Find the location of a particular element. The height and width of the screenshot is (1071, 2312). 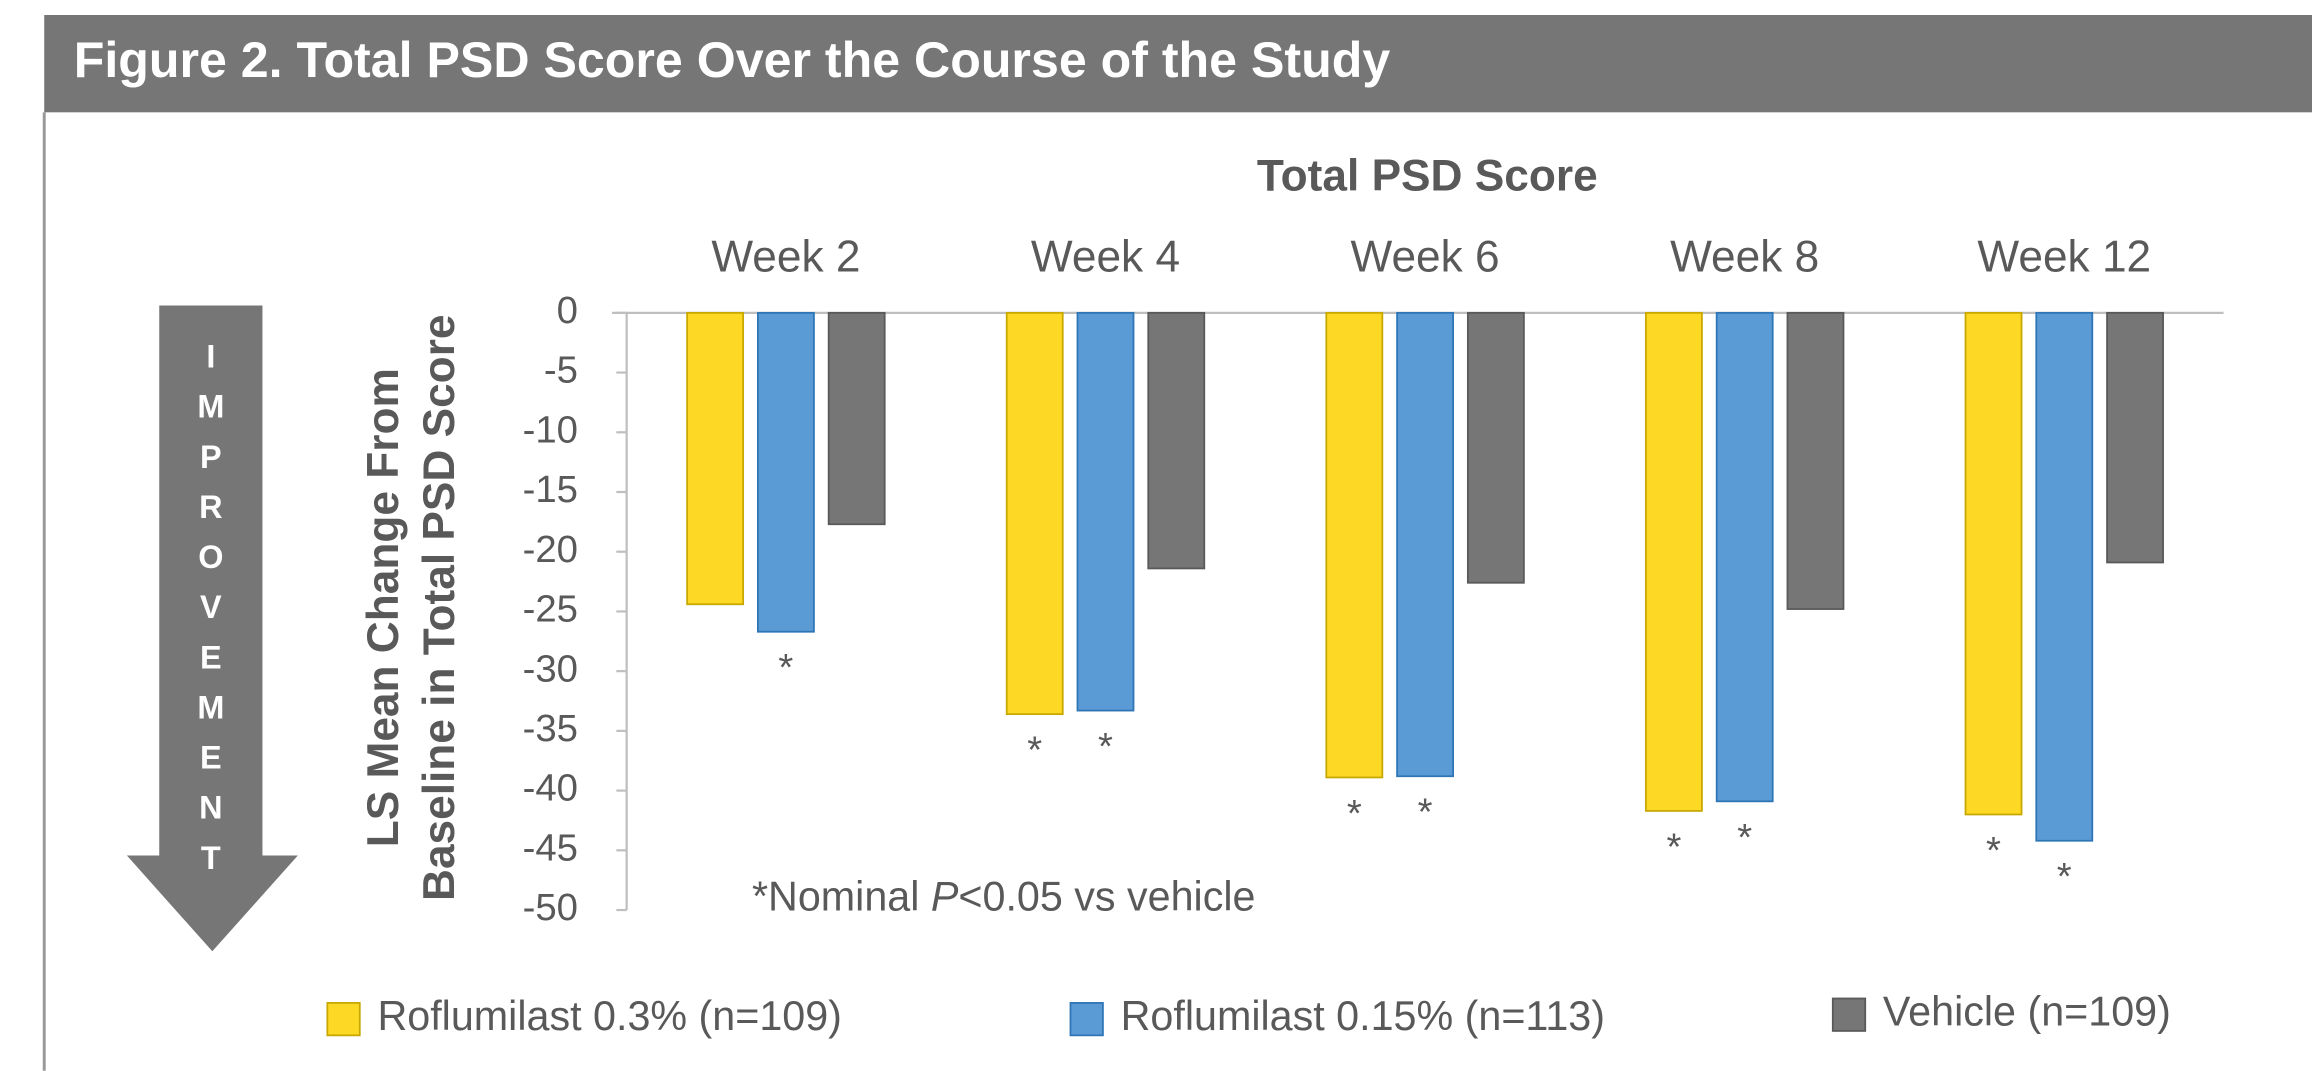

footnote-part: *Nominal is located at coordinates (841, 897).